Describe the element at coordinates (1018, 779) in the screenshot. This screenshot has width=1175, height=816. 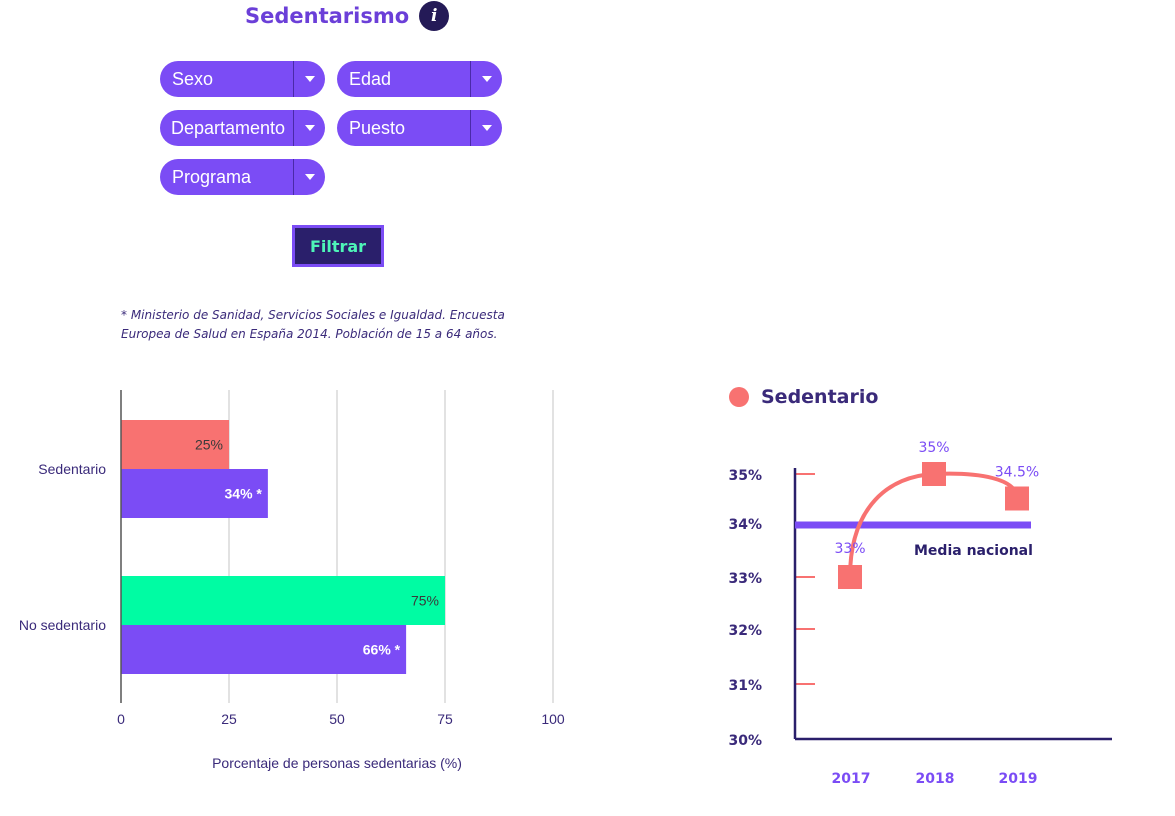
I see `x-tick-label: 2019` at that location.